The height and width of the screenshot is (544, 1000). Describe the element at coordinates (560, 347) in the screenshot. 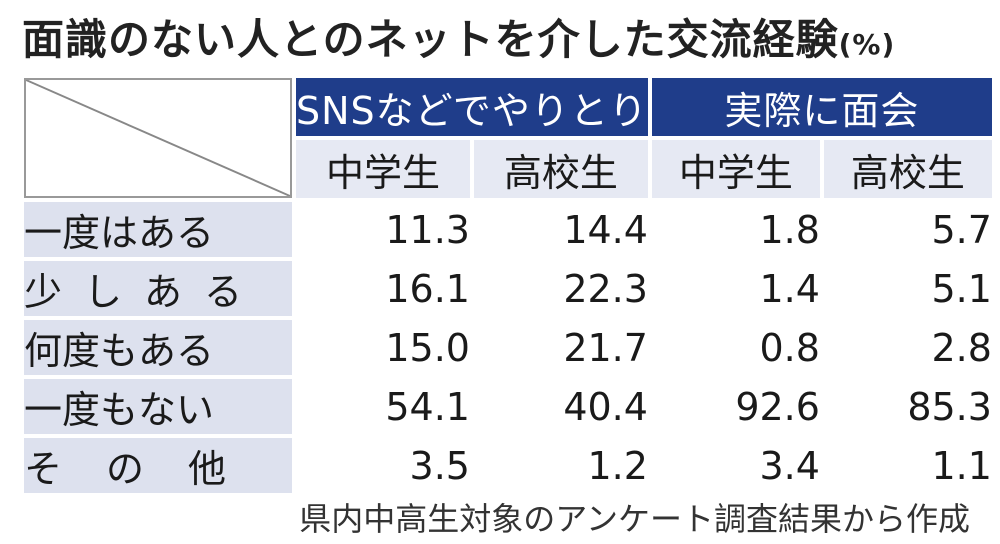

I see `table-cell: 21.7` at that location.